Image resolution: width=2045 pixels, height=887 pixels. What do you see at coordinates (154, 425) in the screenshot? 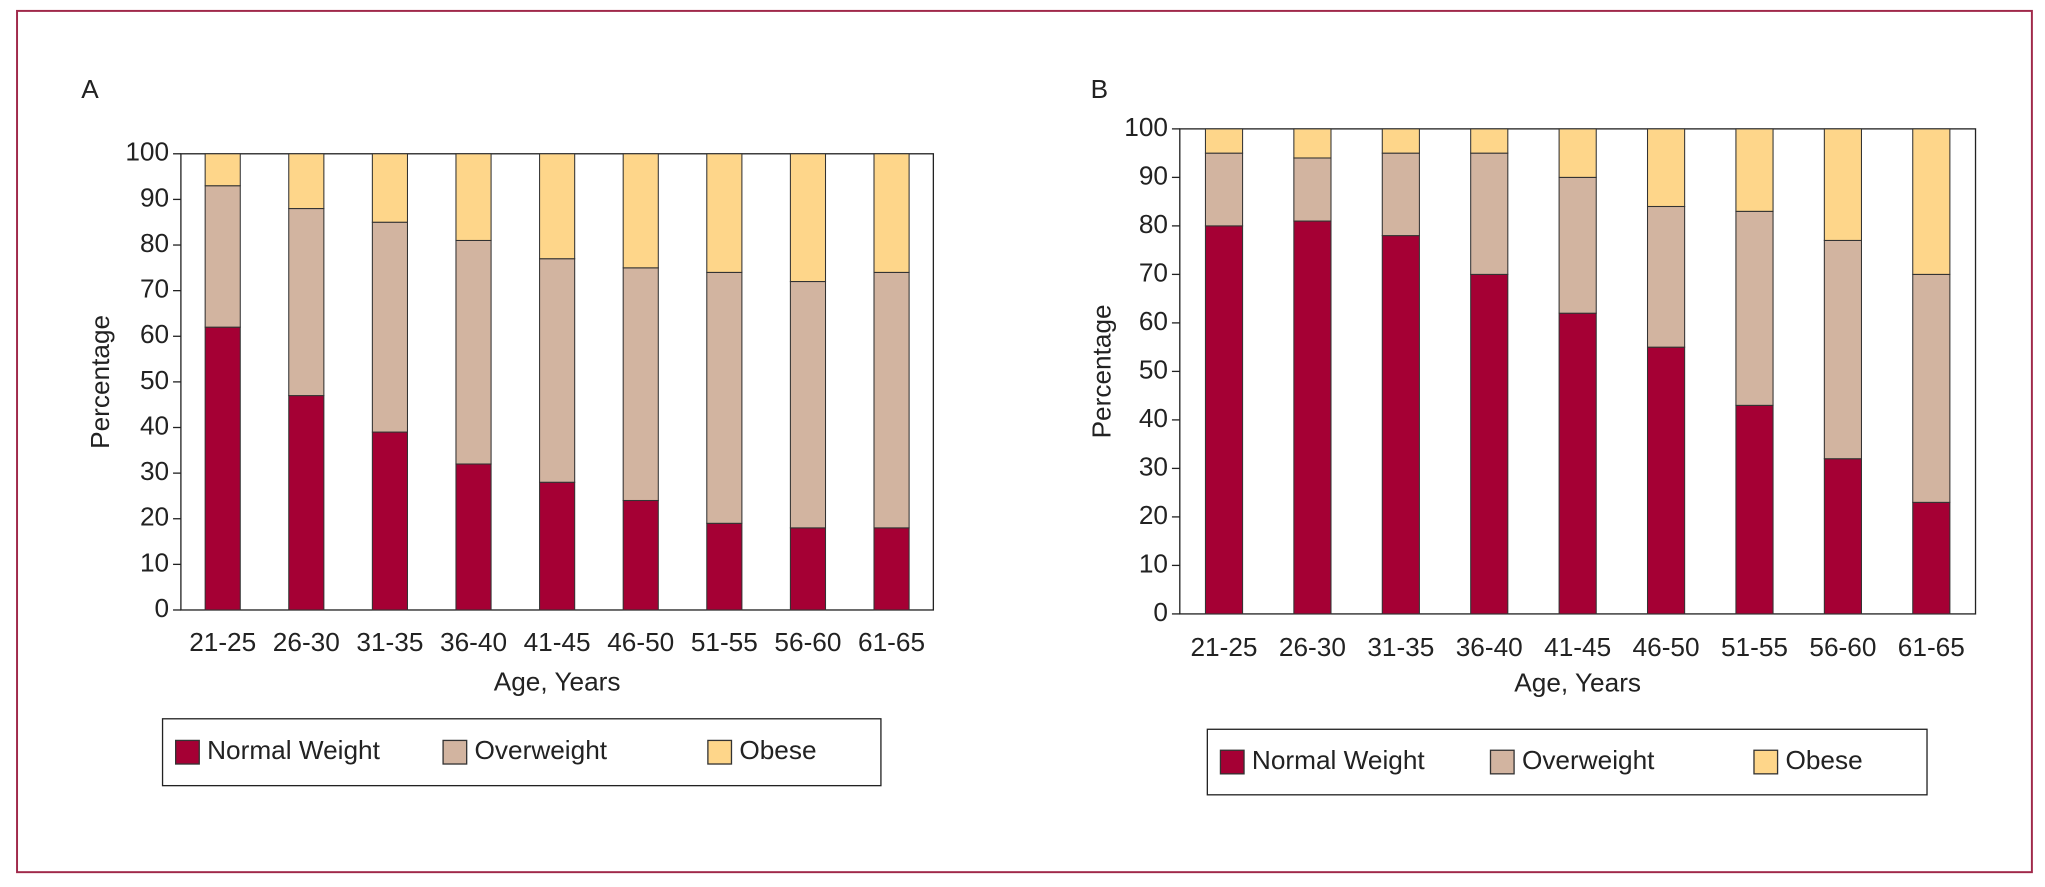
I see `y-tick-label: 40` at bounding box center [154, 425].